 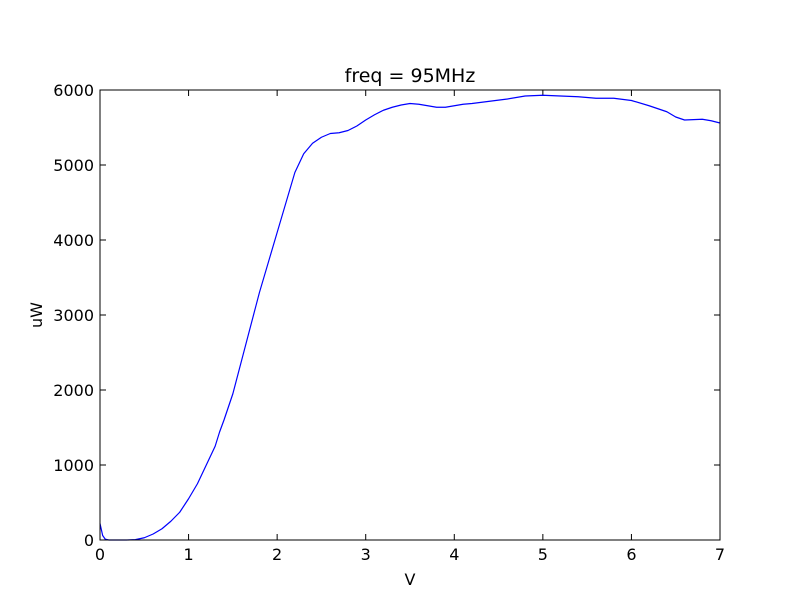 I want to click on y-tick-label: 3000, so click(x=73, y=315).